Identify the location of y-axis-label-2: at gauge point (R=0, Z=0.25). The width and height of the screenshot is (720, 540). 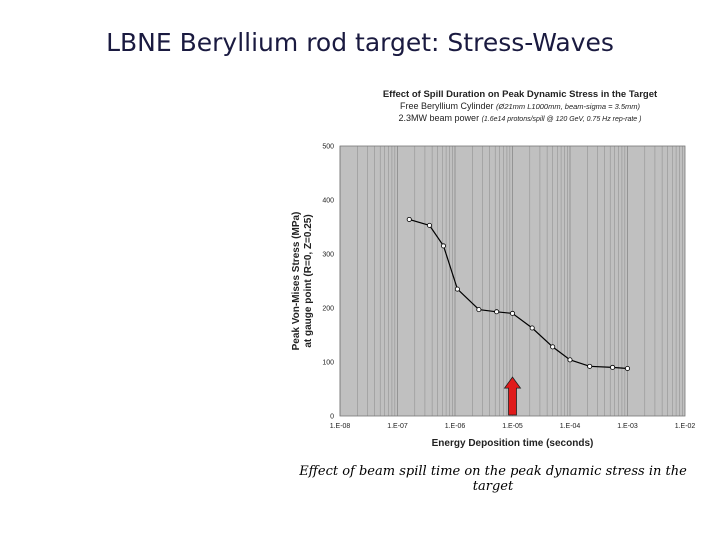
(308, 280).